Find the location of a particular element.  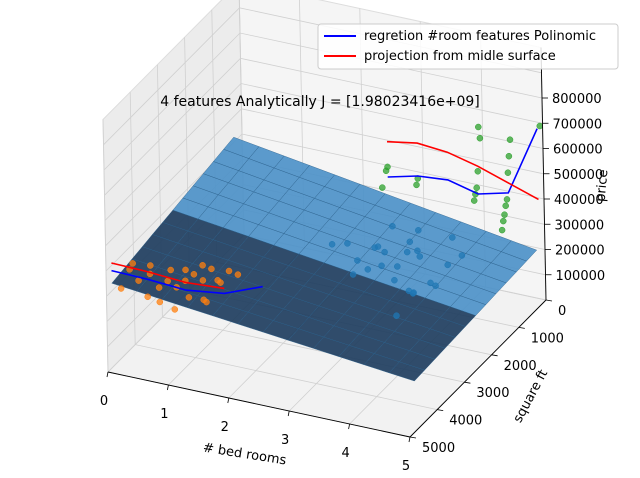

z-tick-label: 800000 is located at coordinates (577, 99).